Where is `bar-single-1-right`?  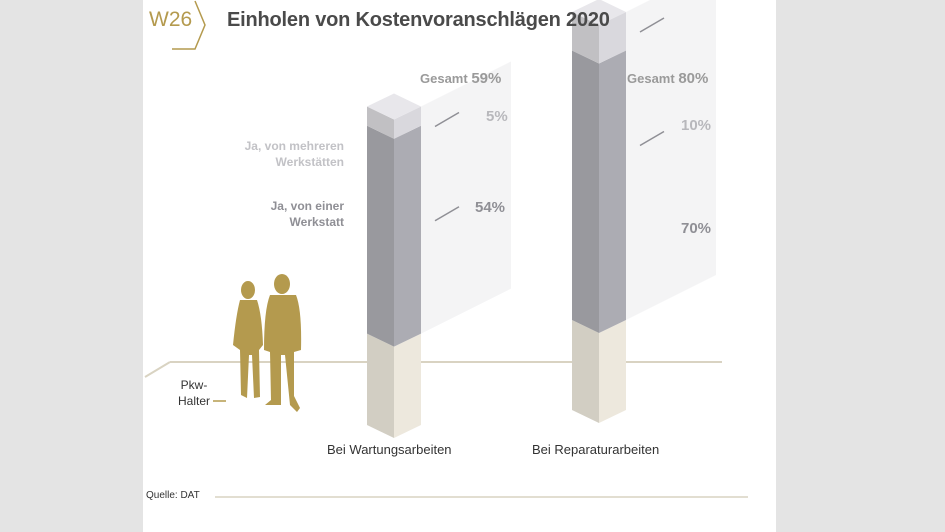
bar-single-1-right is located at coordinates (612, 191).